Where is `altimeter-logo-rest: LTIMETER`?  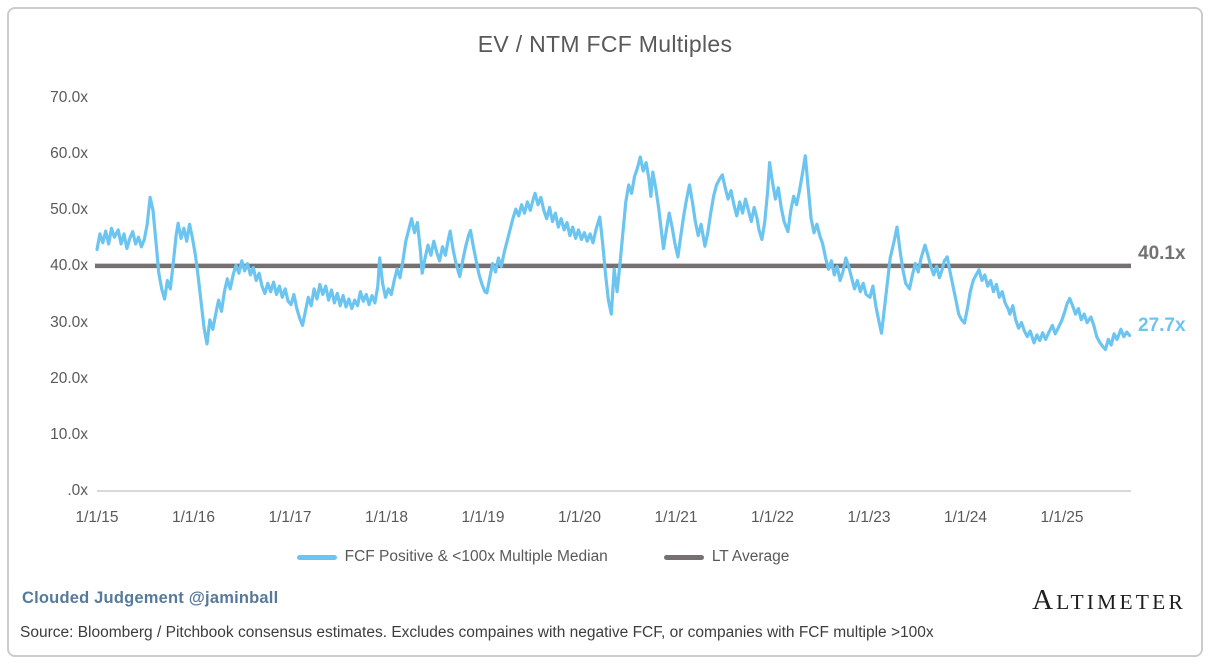 altimeter-logo-rest: LTIMETER is located at coordinates (1121, 602).